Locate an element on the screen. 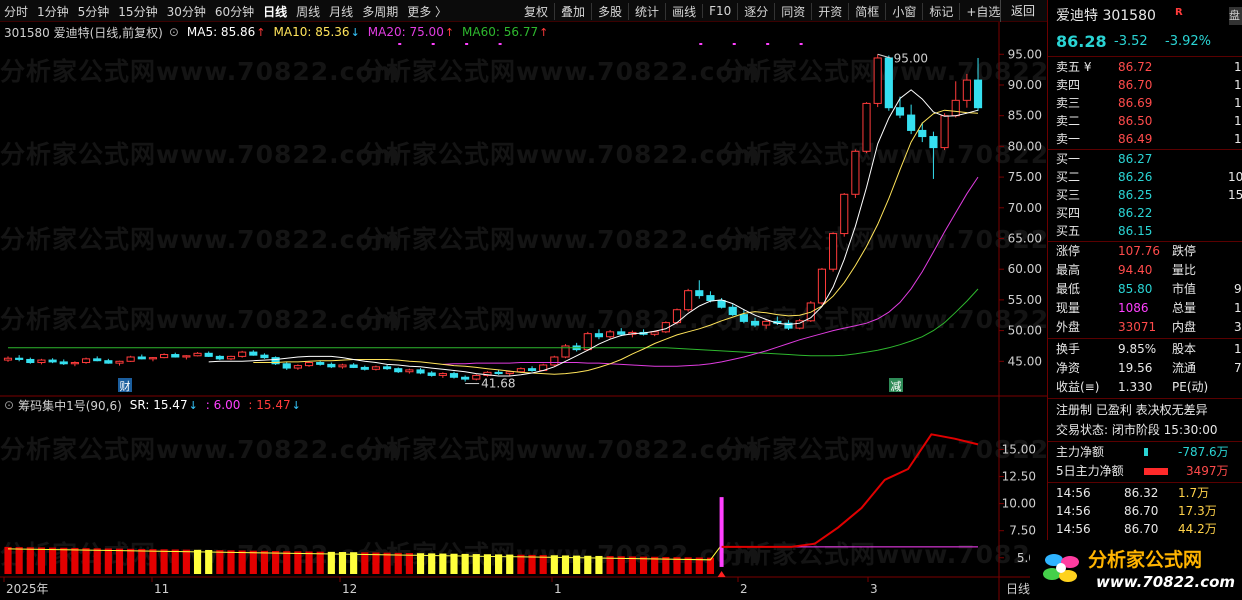 The width and height of the screenshot is (1242, 600). tool-button: 复权 is located at coordinates (536, 11).